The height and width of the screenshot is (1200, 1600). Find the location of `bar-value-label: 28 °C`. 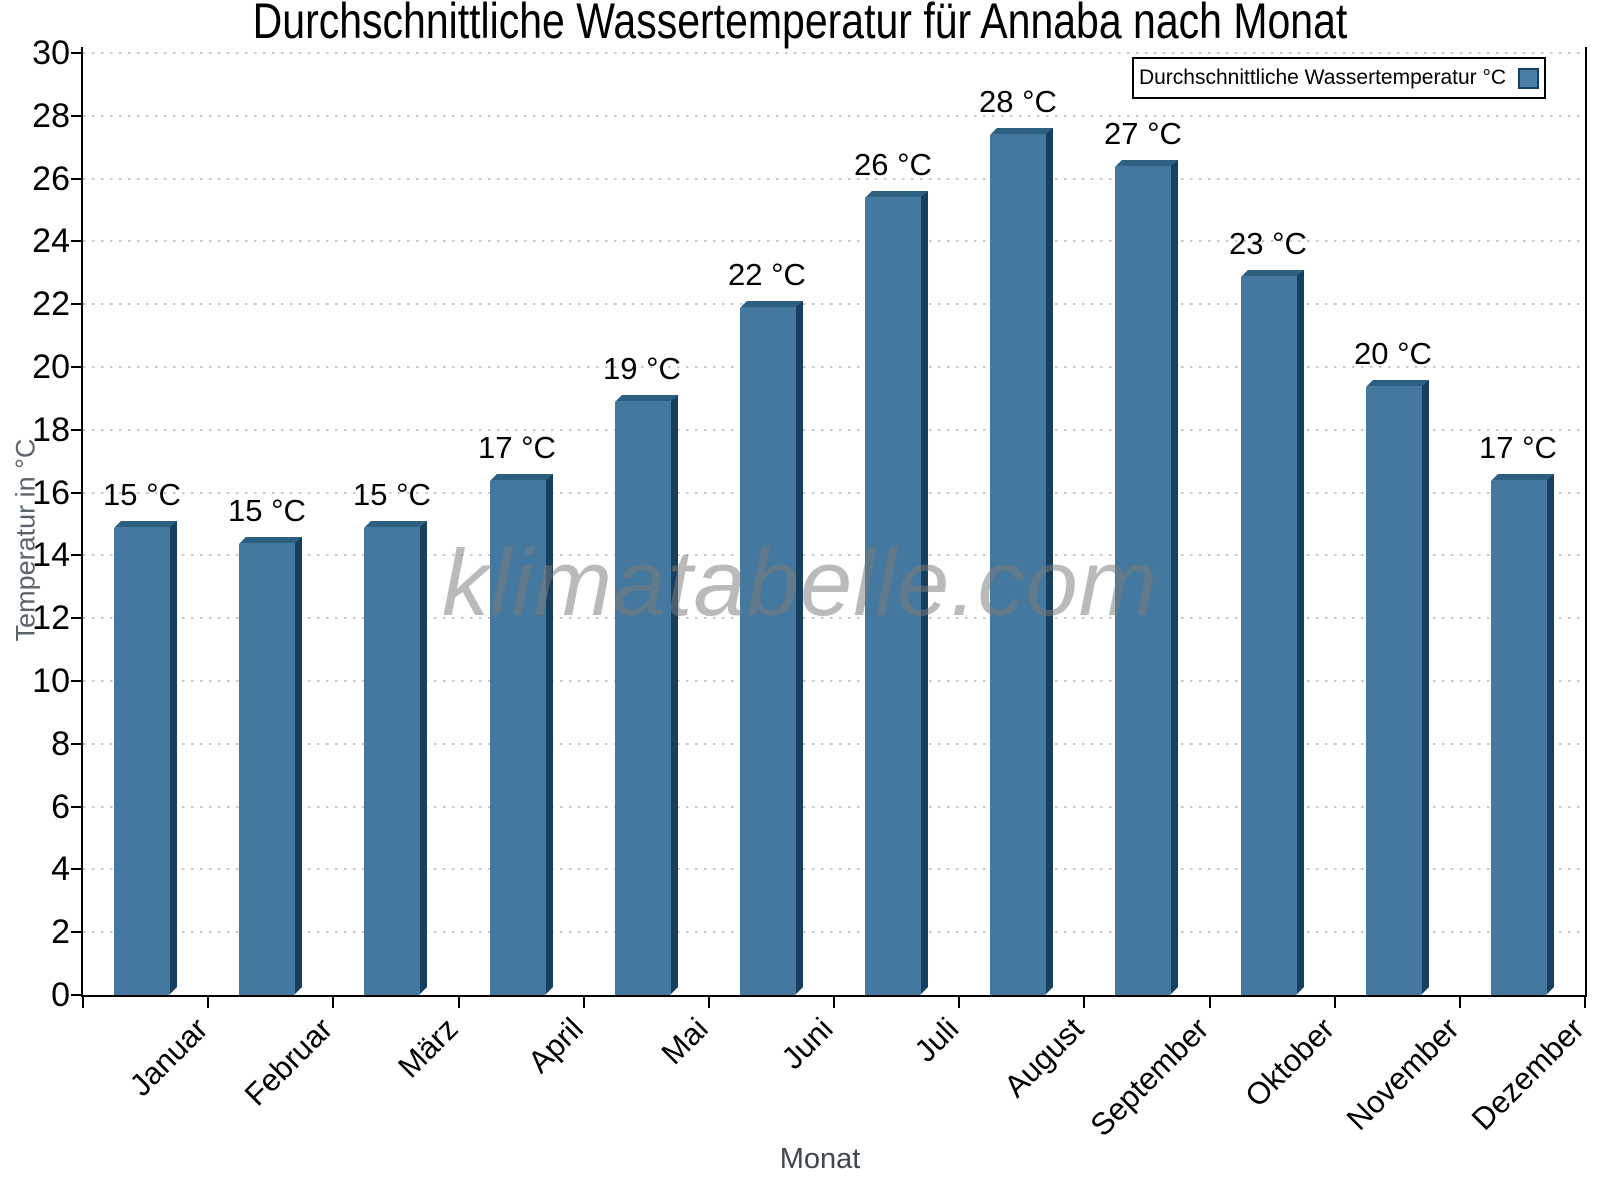

bar-value-label: 28 °C is located at coordinates (1018, 101).